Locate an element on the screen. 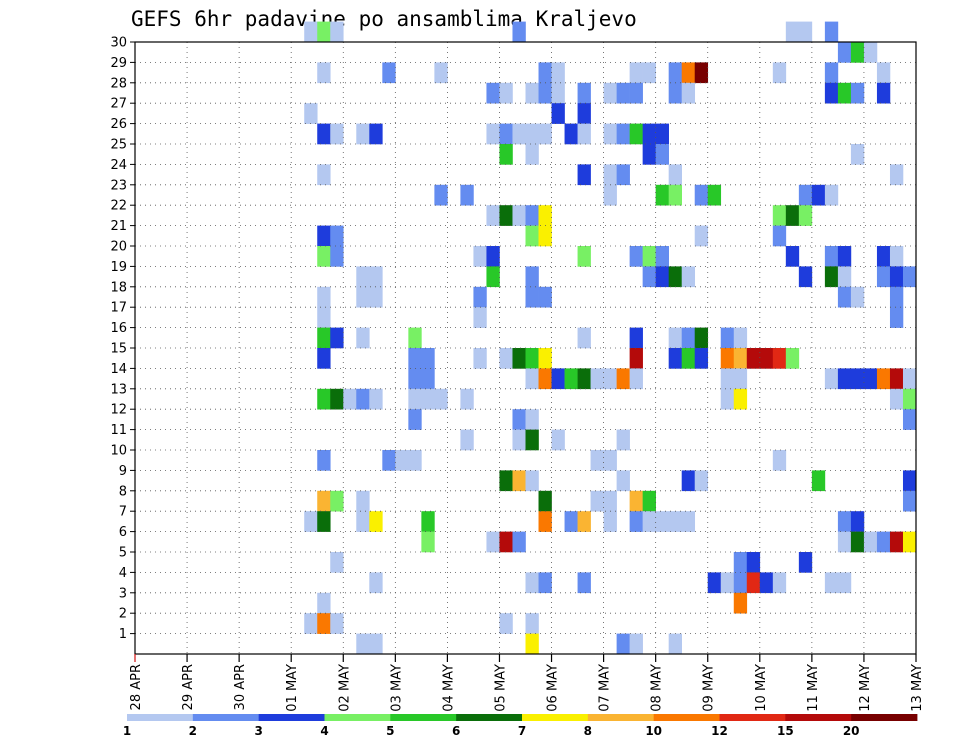 The height and width of the screenshot is (742, 960). x-tick-label: 08 MAY is located at coordinates (657, 688).